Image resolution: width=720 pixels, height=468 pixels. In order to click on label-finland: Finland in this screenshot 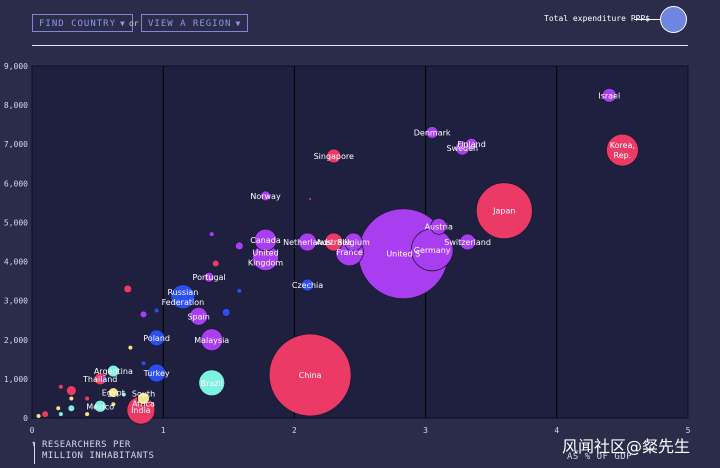, I will do `click(471, 144)`.